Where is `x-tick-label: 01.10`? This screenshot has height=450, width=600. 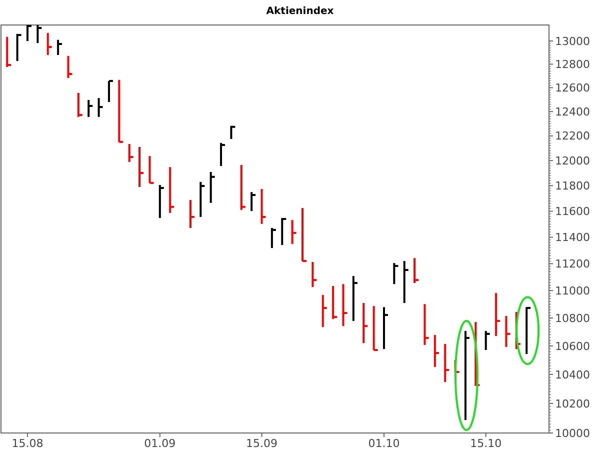 x-tick-label: 01.10 is located at coordinates (384, 443).